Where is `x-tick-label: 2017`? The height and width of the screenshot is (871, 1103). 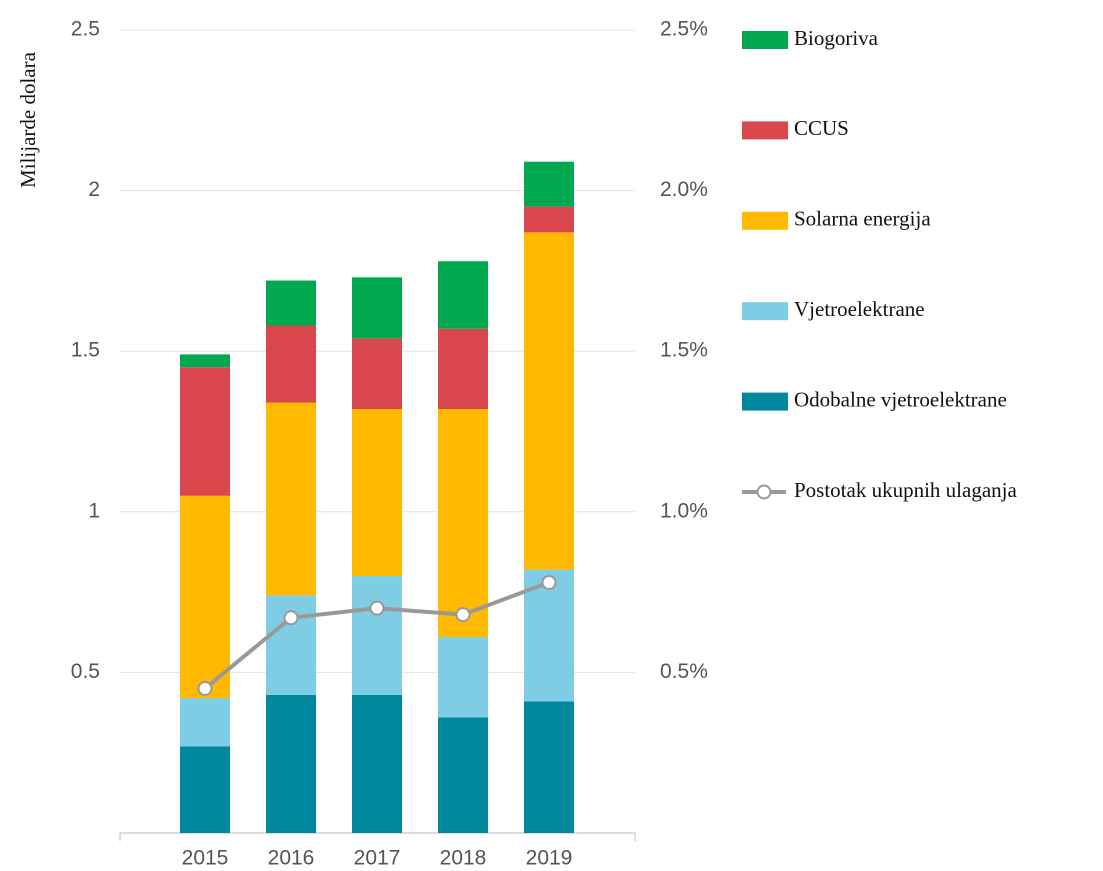 x-tick-label: 2017 is located at coordinates (377, 858).